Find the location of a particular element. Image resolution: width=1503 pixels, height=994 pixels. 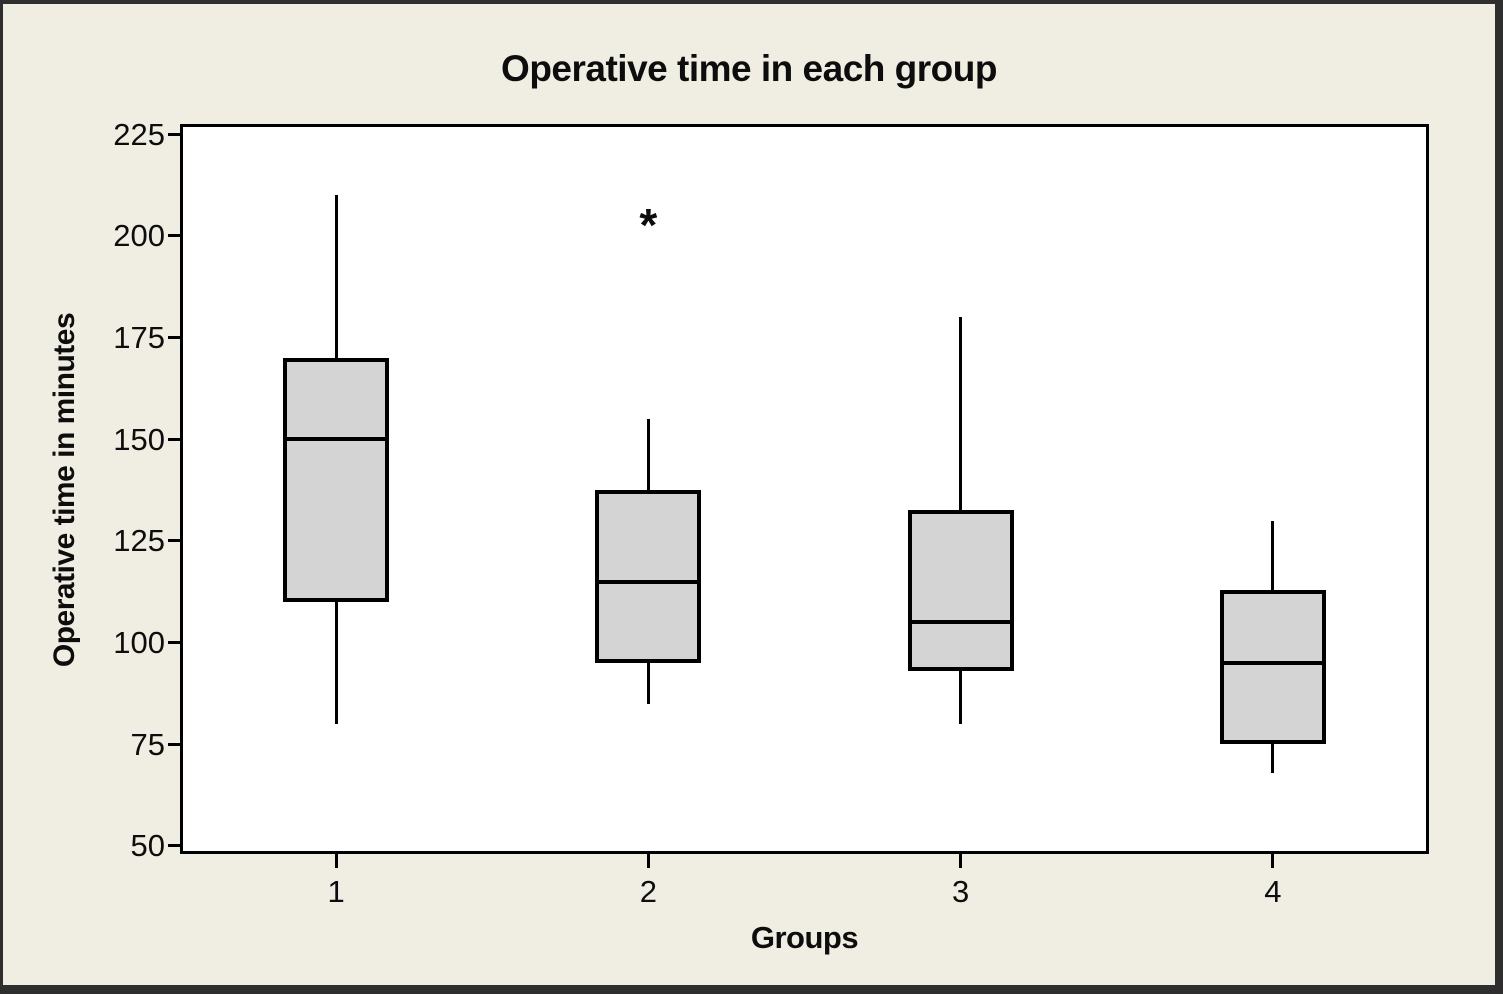

chart-title: Operative time in each group is located at coordinates (749, 68).